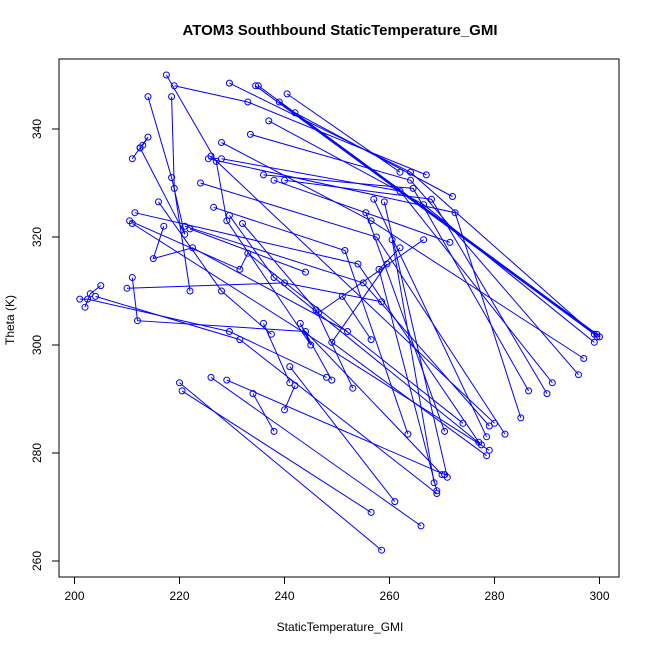 The width and height of the screenshot is (650, 650). I want to click on x-axis-label: StaticTemperature_GMI, so click(340, 627).